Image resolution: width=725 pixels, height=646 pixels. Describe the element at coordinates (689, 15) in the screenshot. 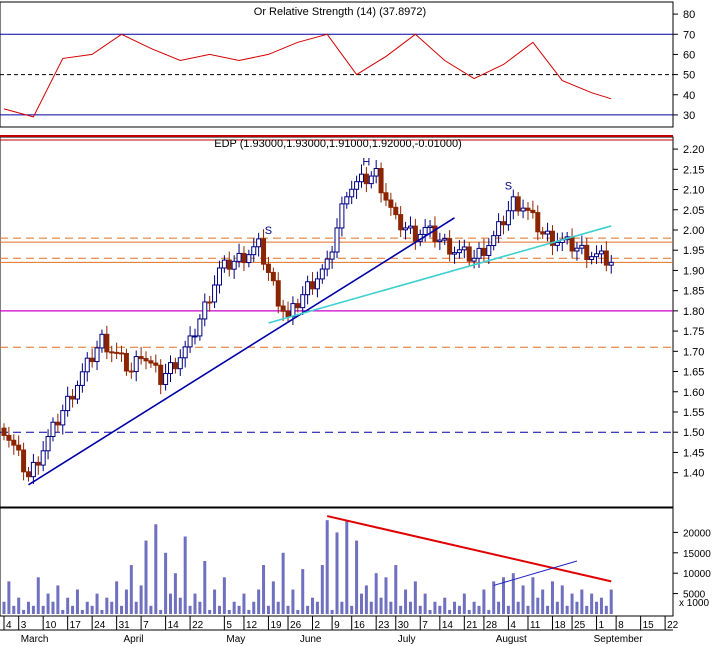

I see `rsi-tick-label: 80` at that location.